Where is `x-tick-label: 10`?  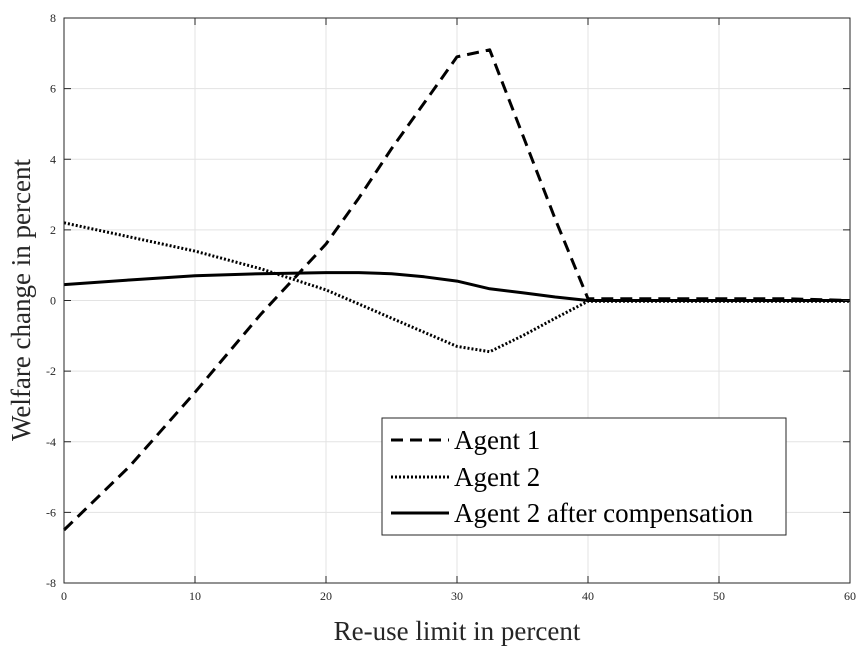 x-tick-label: 10 is located at coordinates (195, 596).